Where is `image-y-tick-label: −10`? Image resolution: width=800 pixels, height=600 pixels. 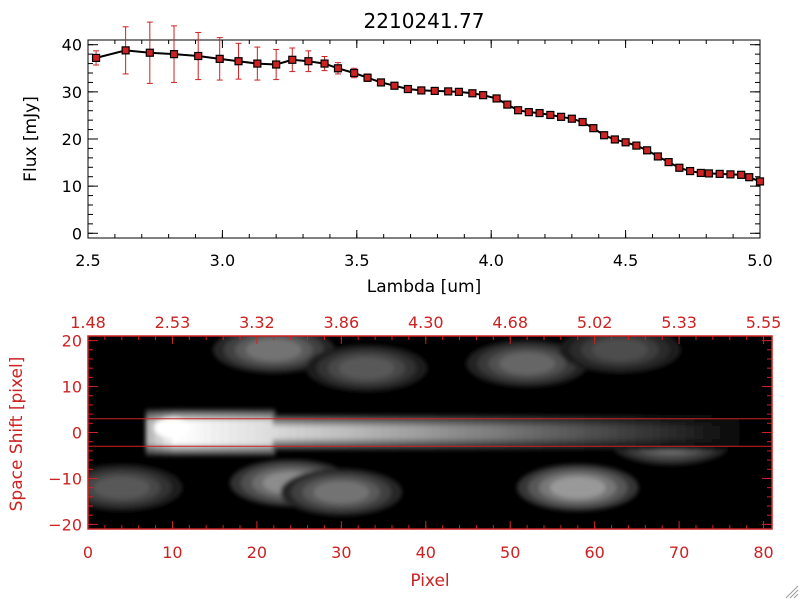 image-y-tick-label: −10 is located at coordinates (65, 478).